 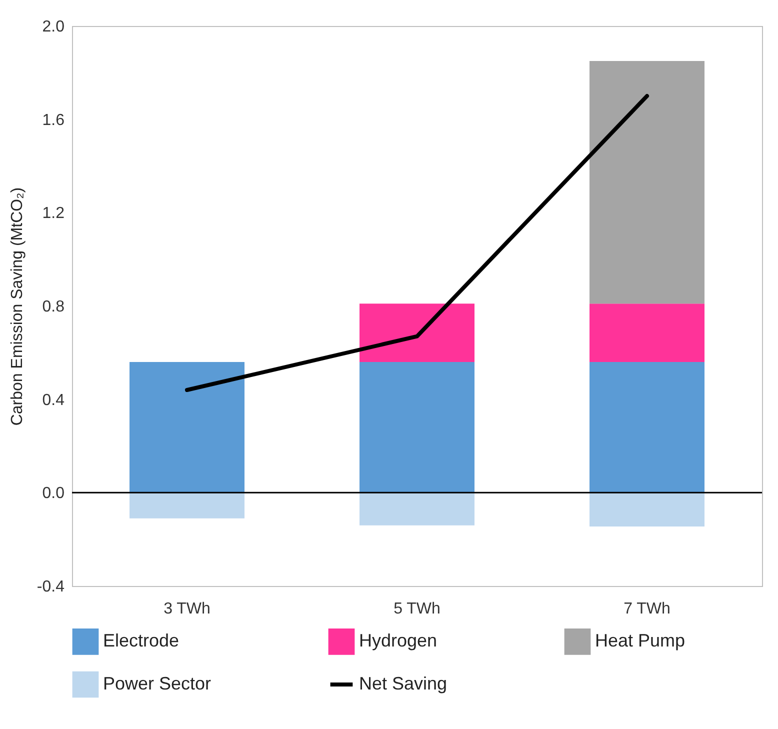 What do you see at coordinates (53, 493) in the screenshot?
I see `y-tick-label: 0.0` at bounding box center [53, 493].